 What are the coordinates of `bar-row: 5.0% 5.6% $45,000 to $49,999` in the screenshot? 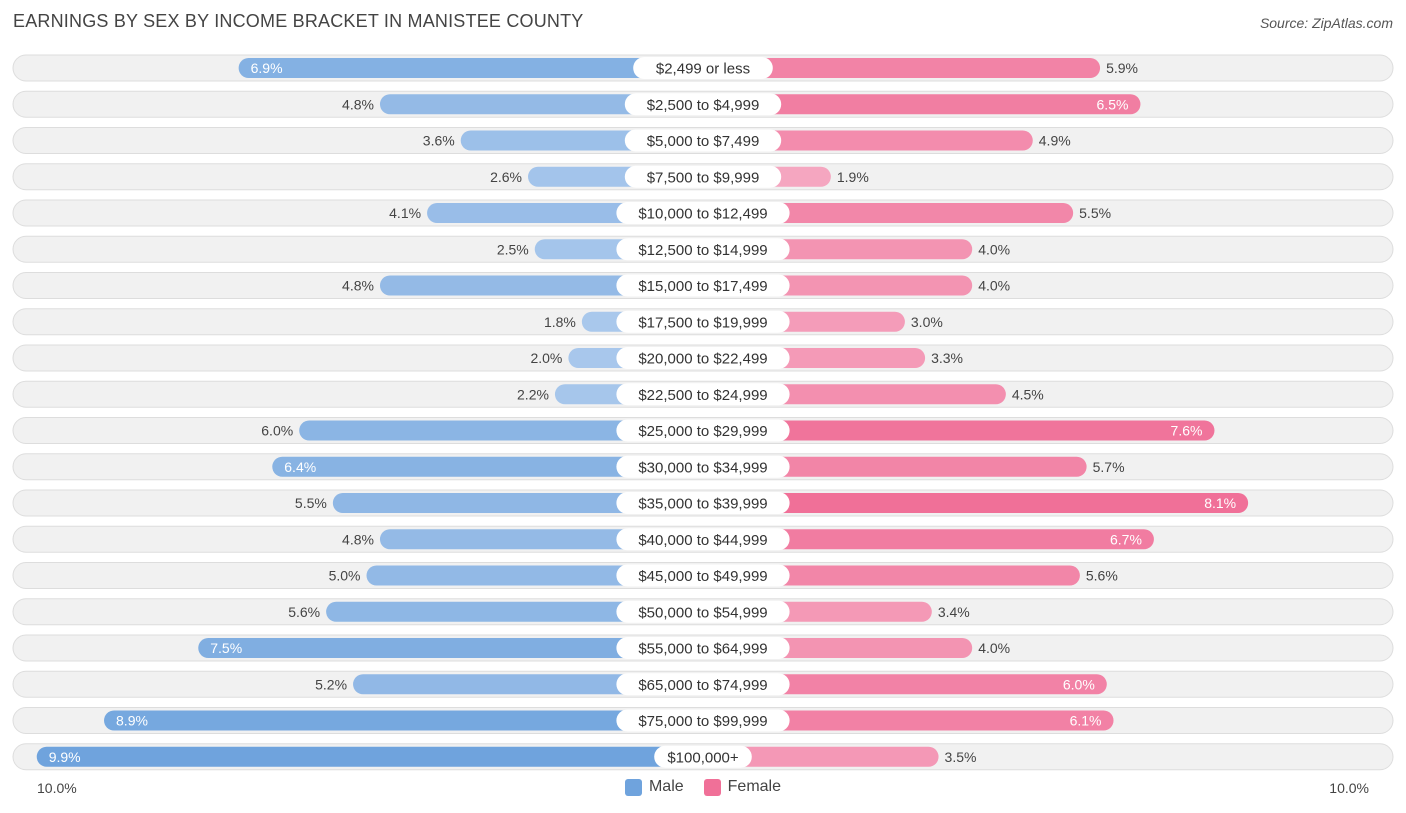 It's located at (703, 575).